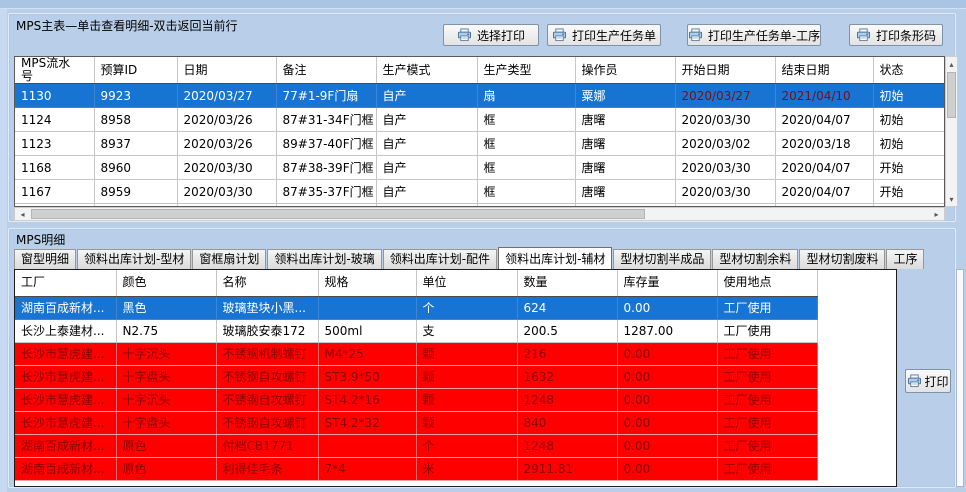 The width and height of the screenshot is (966, 492). What do you see at coordinates (951, 199) in the screenshot?
I see `scroll-down-icon: ▾` at bounding box center [951, 199].